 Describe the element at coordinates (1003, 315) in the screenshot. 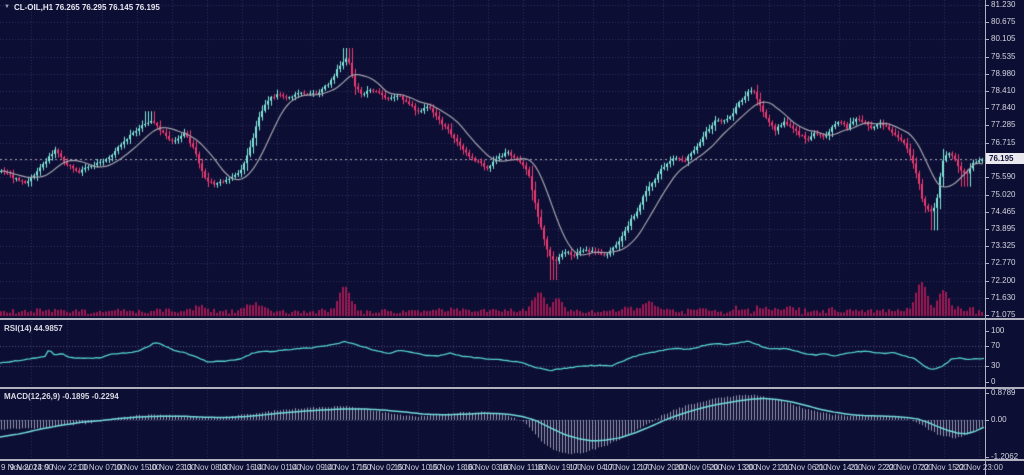

I see `price-tick-label: 71.075` at that location.